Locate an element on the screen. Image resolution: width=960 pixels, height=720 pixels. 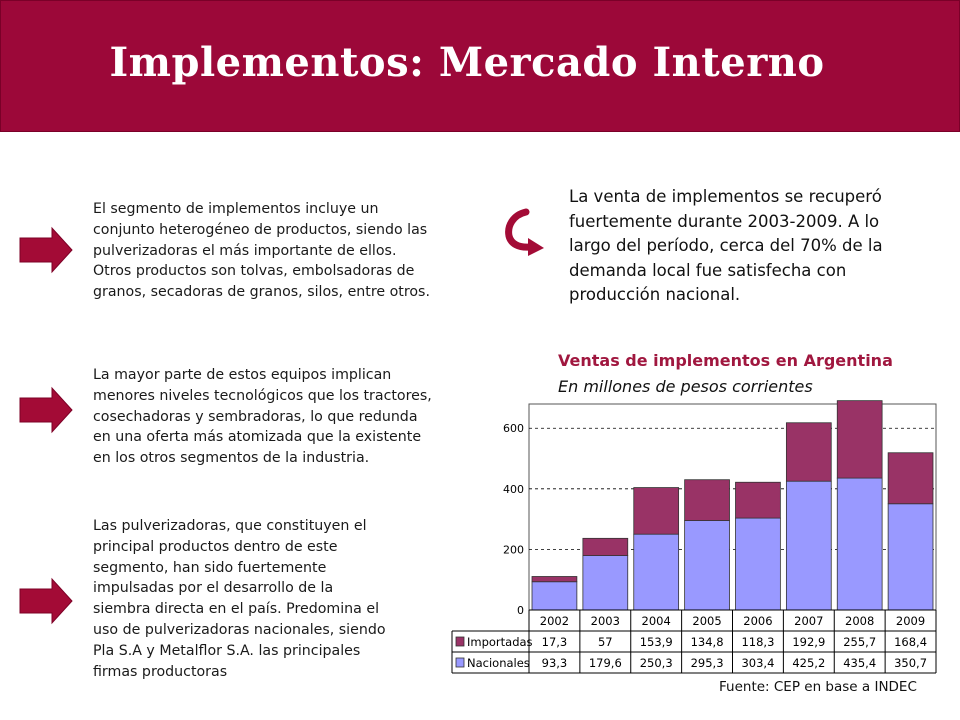
data-label-nacionales: 425,2 is located at coordinates (808, 663).